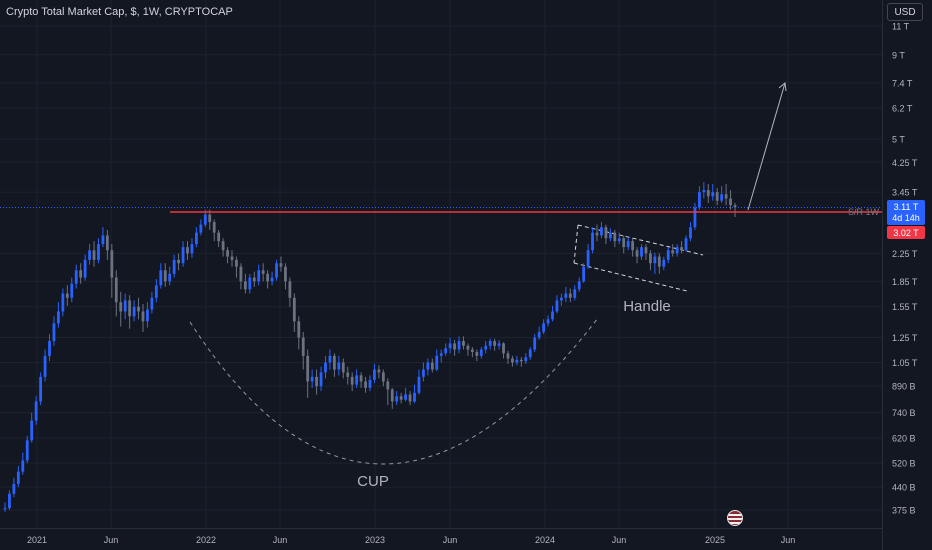  Describe the element at coordinates (905, 254) in the screenshot. I see `y-tick-label: 2.25 T` at that location.